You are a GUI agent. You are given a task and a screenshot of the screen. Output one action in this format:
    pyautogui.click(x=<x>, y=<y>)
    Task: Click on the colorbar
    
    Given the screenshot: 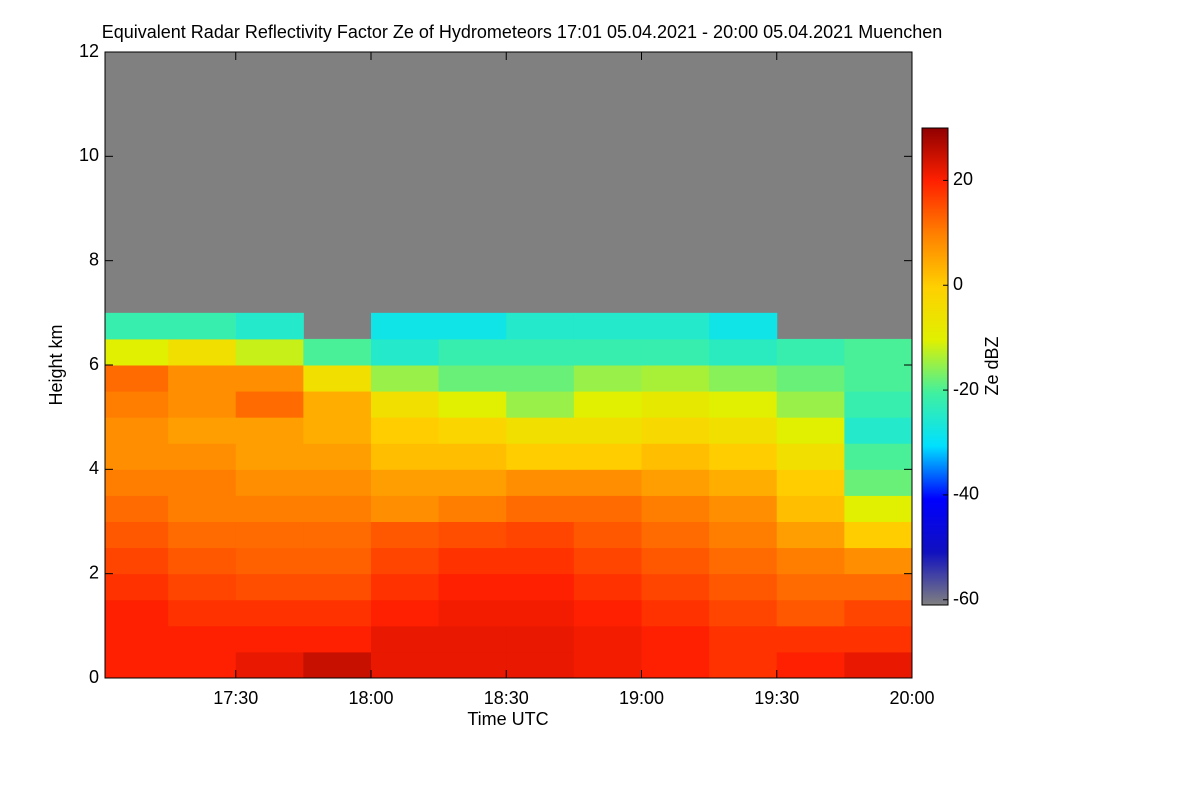 What is the action you would take?
    pyautogui.click(x=935, y=366)
    